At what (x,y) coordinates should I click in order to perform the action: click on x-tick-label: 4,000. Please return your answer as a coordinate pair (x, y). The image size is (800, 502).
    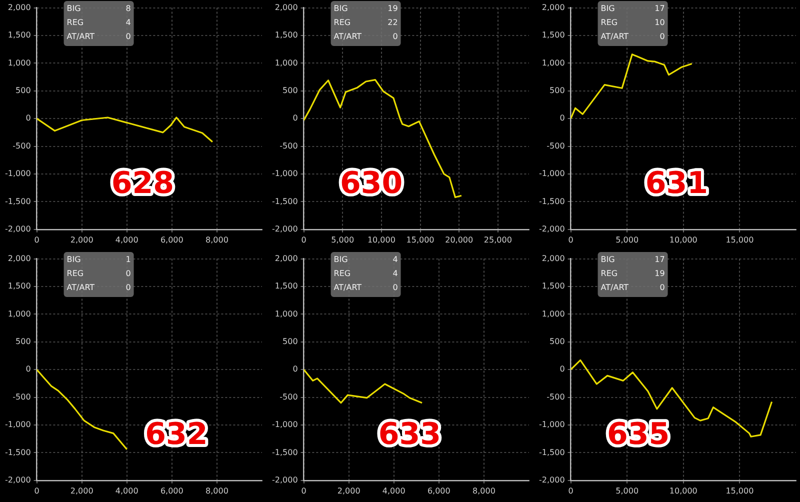
    Looking at the image, I should click on (394, 491).